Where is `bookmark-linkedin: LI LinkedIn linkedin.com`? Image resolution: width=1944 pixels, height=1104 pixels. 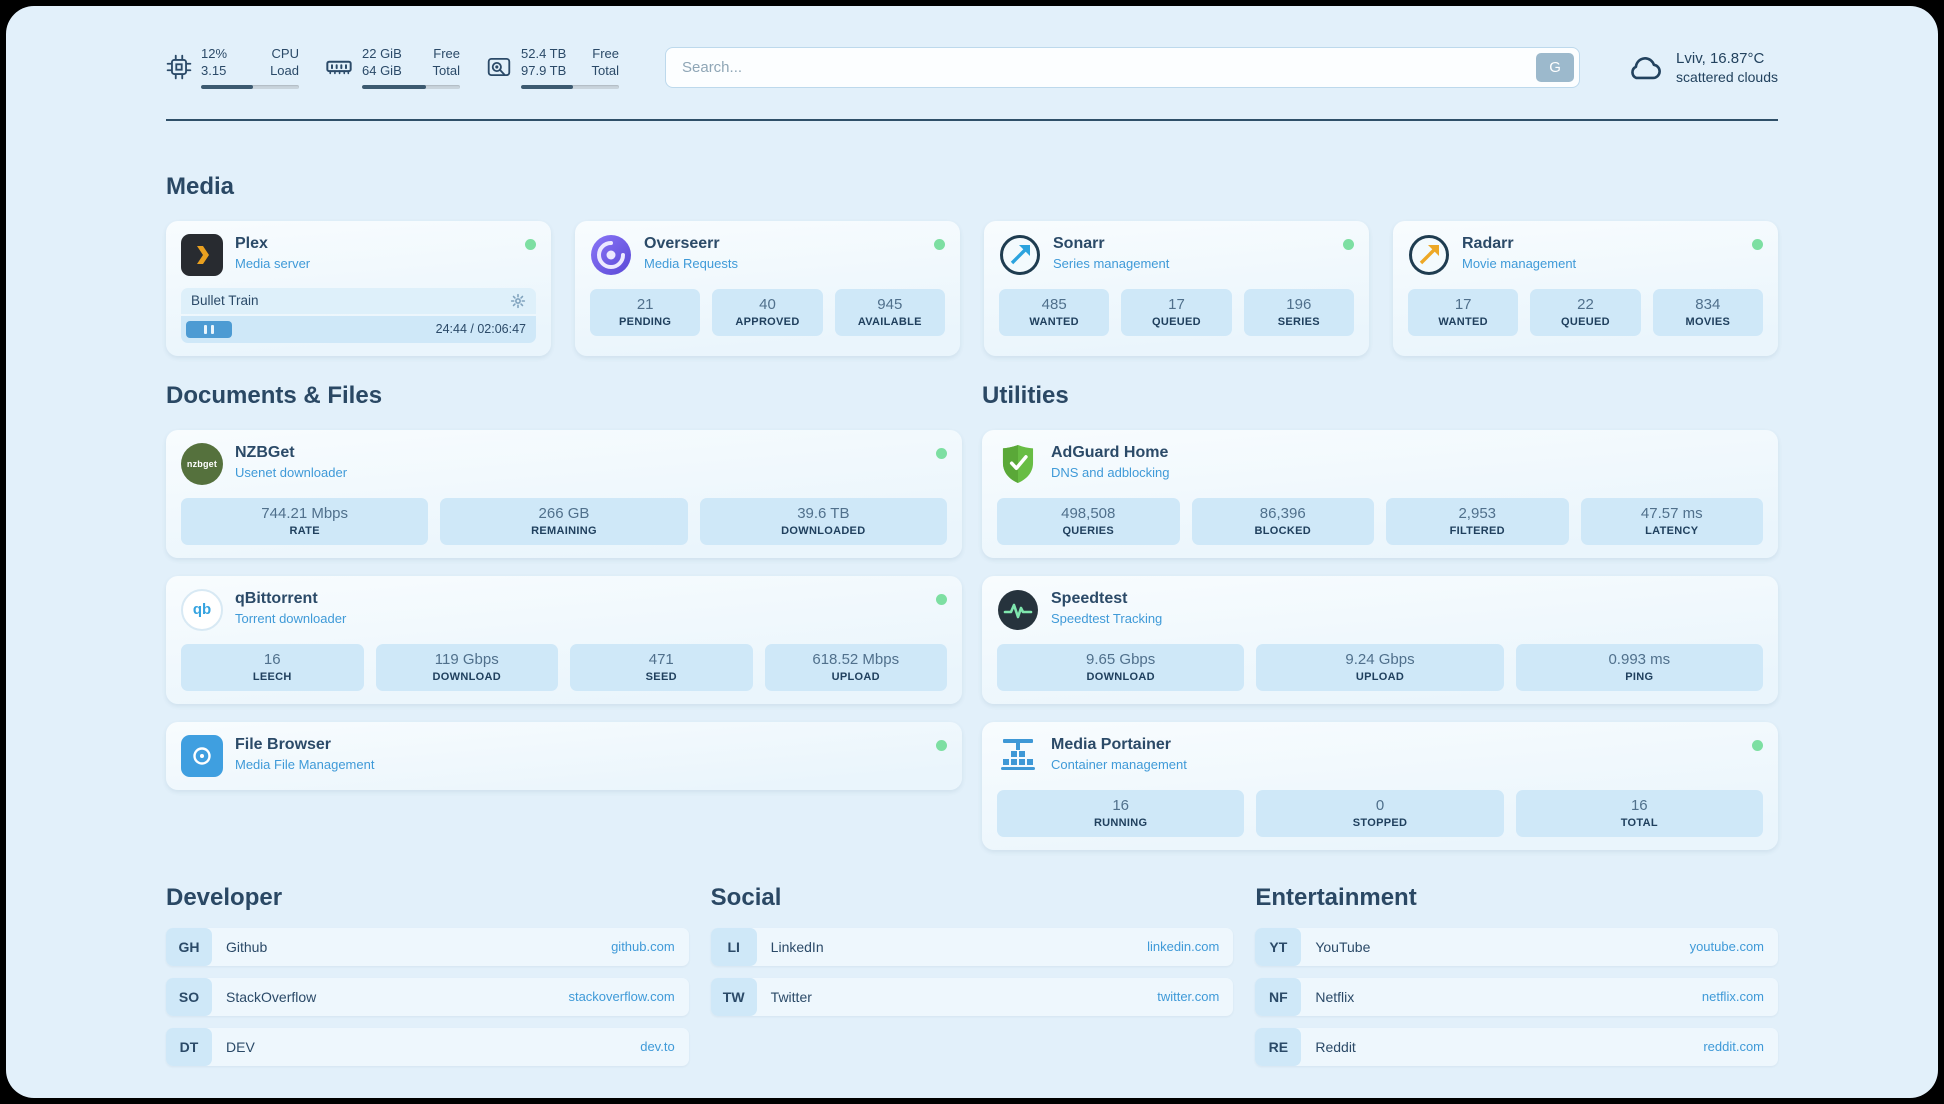
bookmark-linkedin: LI LinkedIn linkedin.com is located at coordinates (972, 946).